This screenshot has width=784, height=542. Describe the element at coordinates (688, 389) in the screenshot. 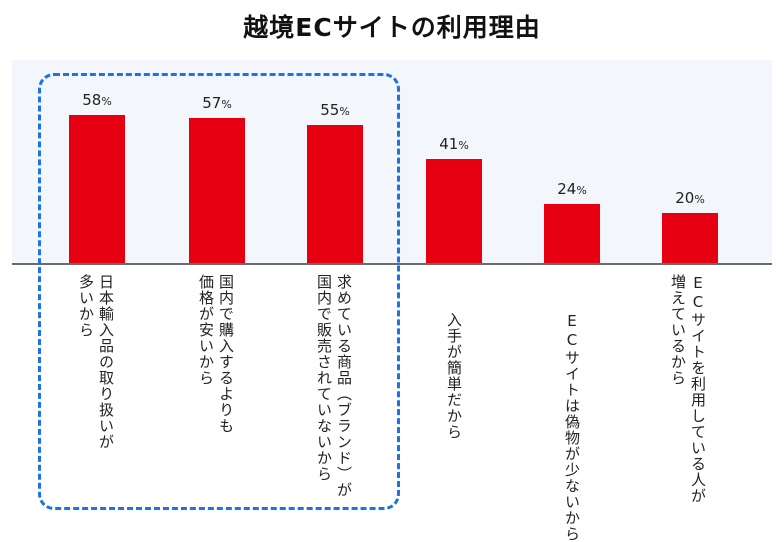

I see `category-label-5: ECサイトを利用している人が 増えているから` at that location.